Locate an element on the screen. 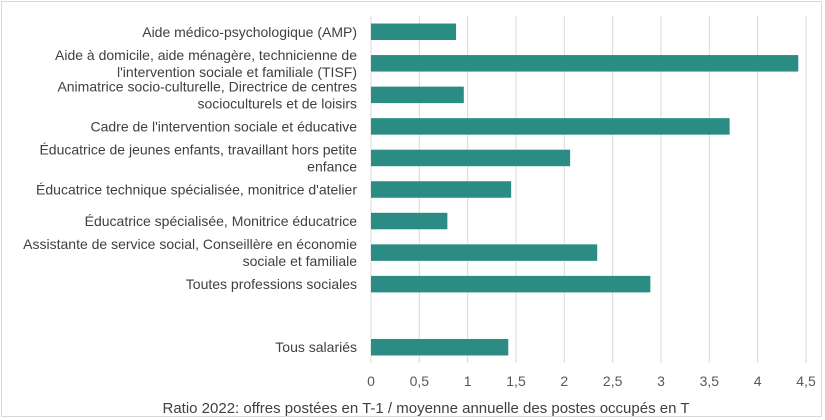 The width and height of the screenshot is (825, 420). x-tick-labels: 0 0,5 1 1,5 2 2,5 3 3,5 4 4,5 is located at coordinates (591, 381).